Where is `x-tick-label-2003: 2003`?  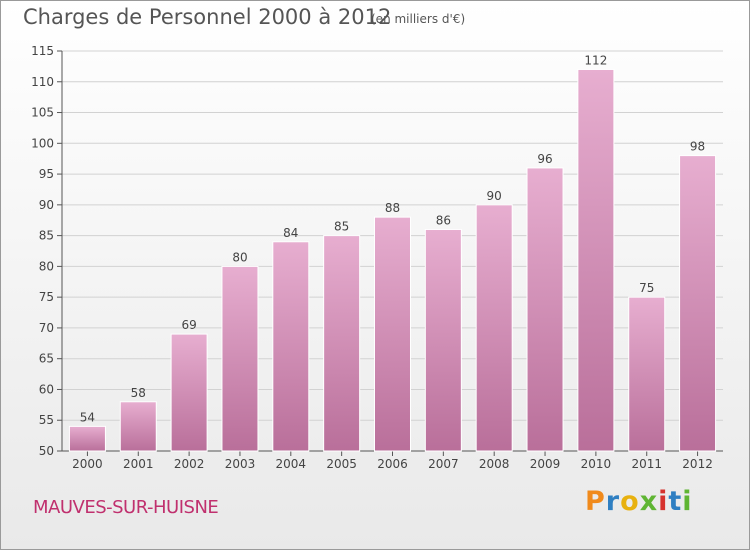 x-tick-label-2003: 2003 is located at coordinates (240, 464).